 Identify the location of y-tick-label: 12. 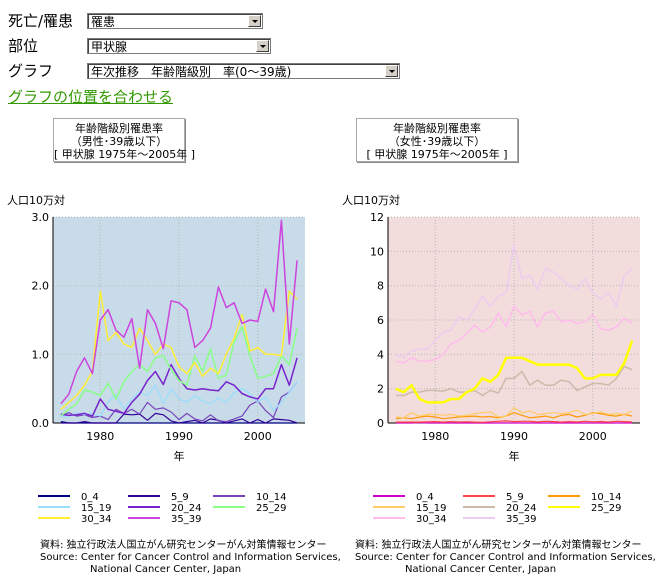
(377, 217).